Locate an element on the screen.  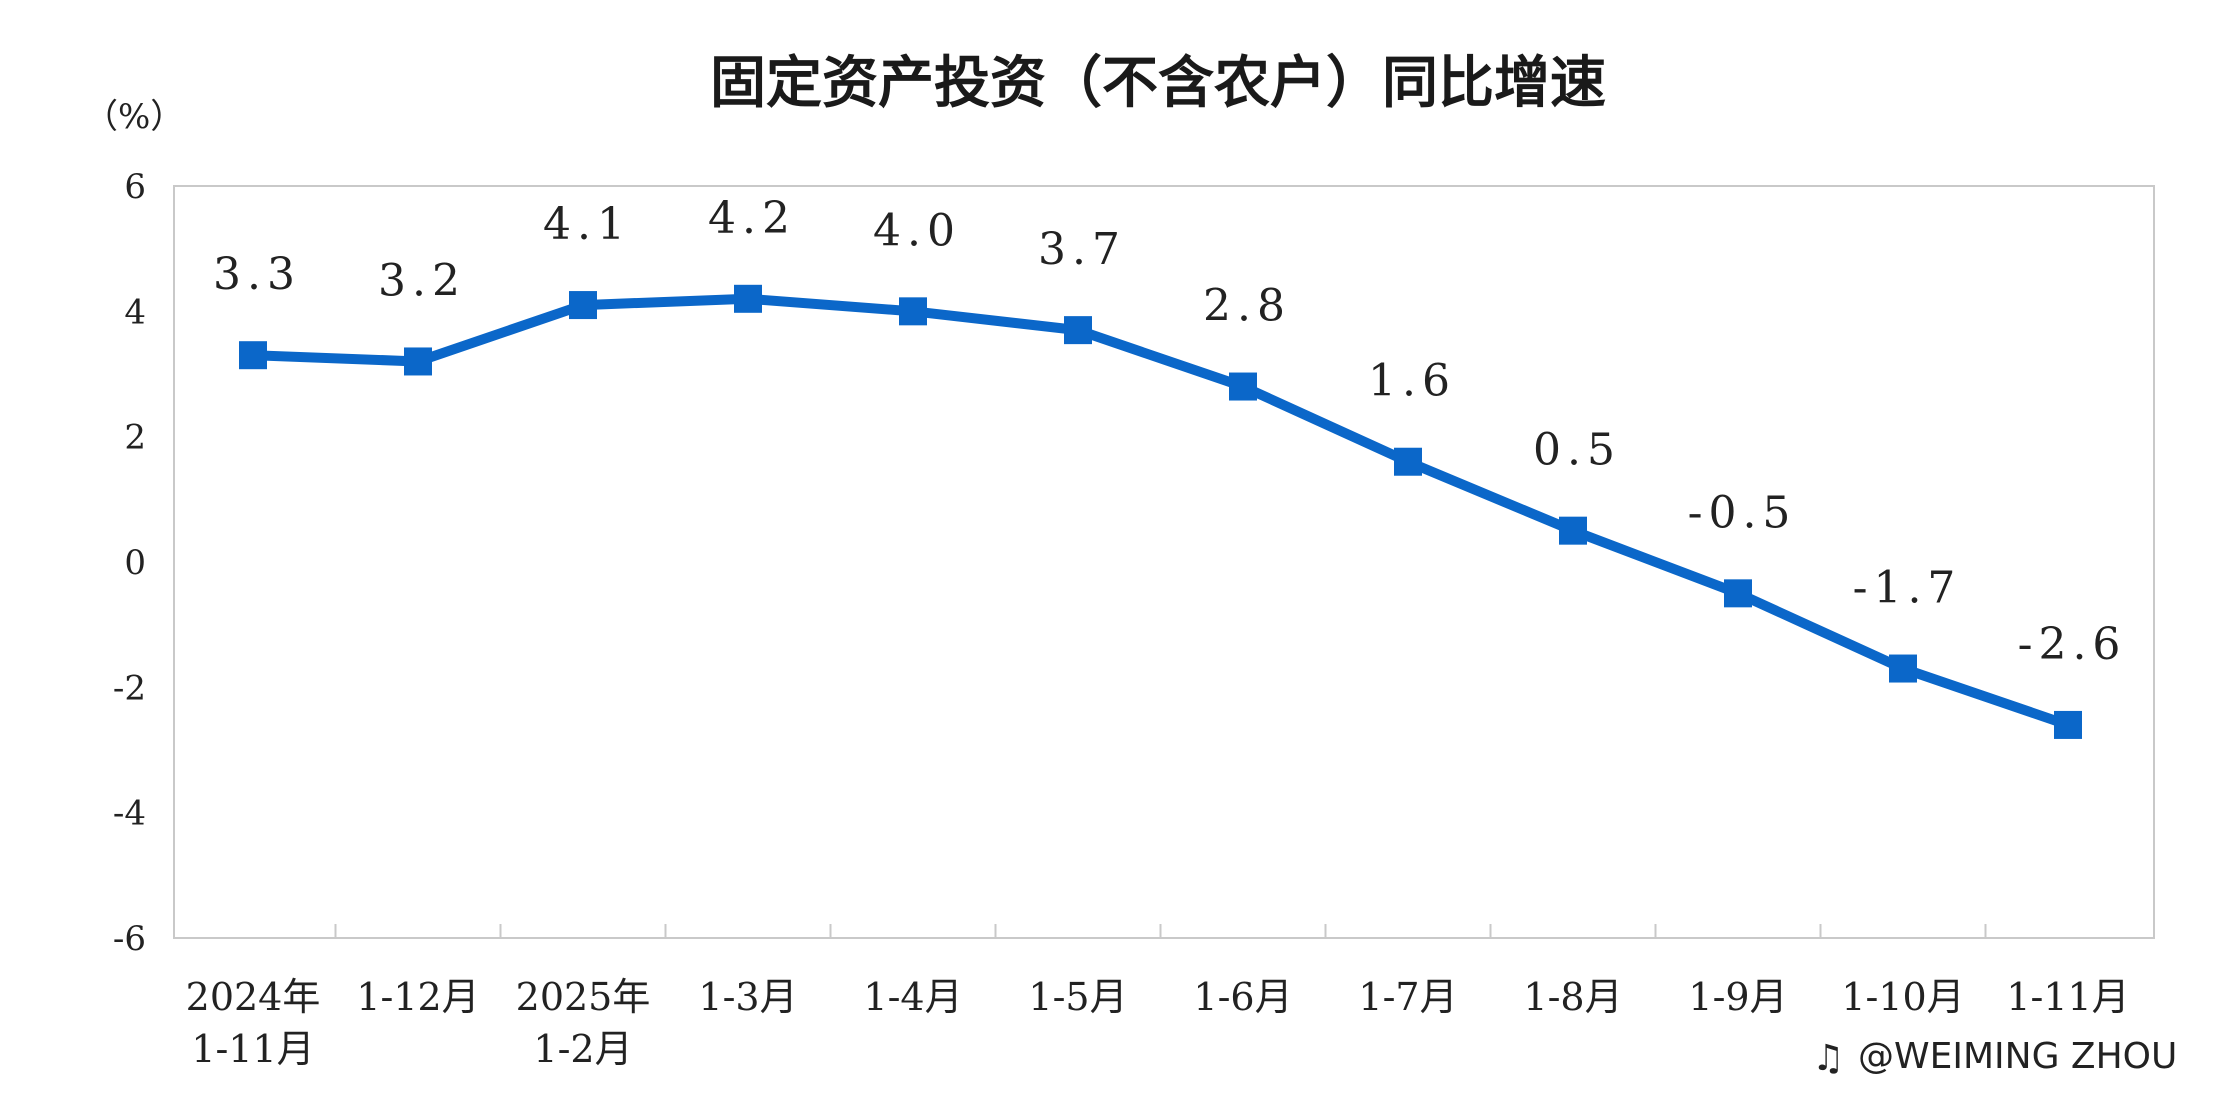
data-label: -2.6 is located at coordinates (2072, 644).